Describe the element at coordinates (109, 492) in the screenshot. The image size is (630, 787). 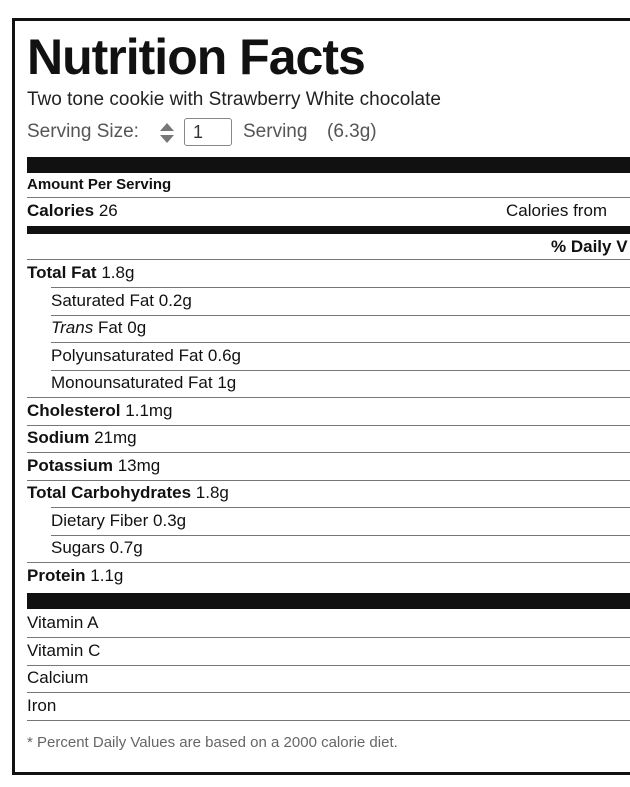
I see `nutrient-name: Total Carbohydrates` at that location.